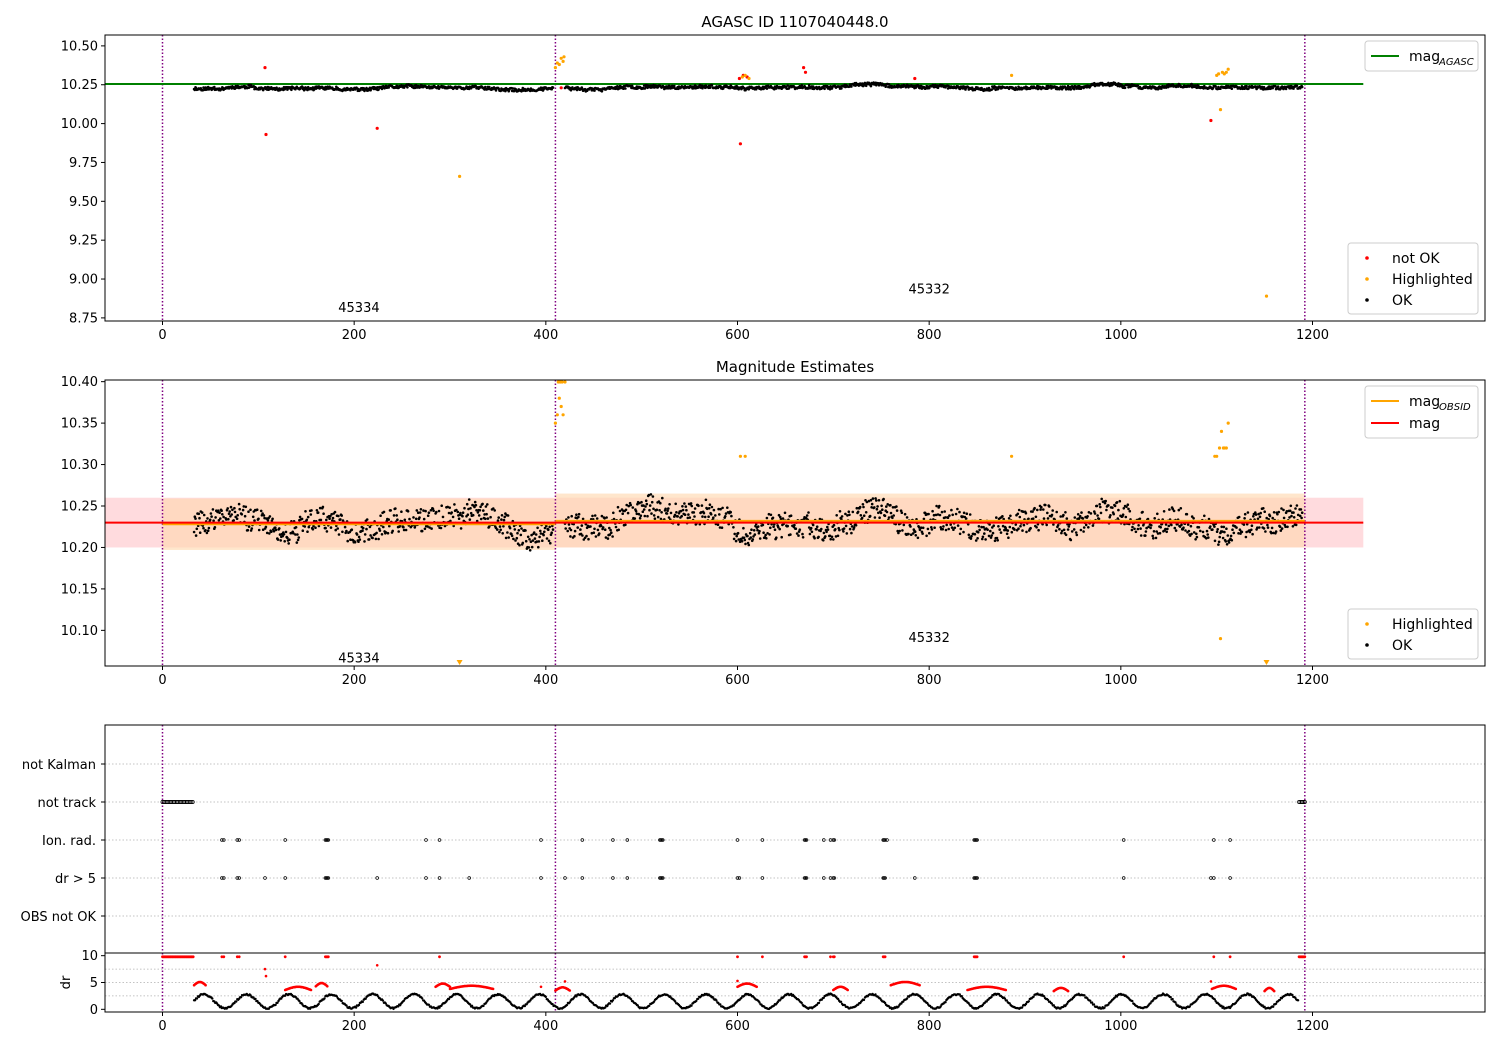 The image size is (1500, 1050). What do you see at coordinates (545, 680) in the screenshot?
I see `magnitude-x-tick-label: 400` at bounding box center [545, 680].